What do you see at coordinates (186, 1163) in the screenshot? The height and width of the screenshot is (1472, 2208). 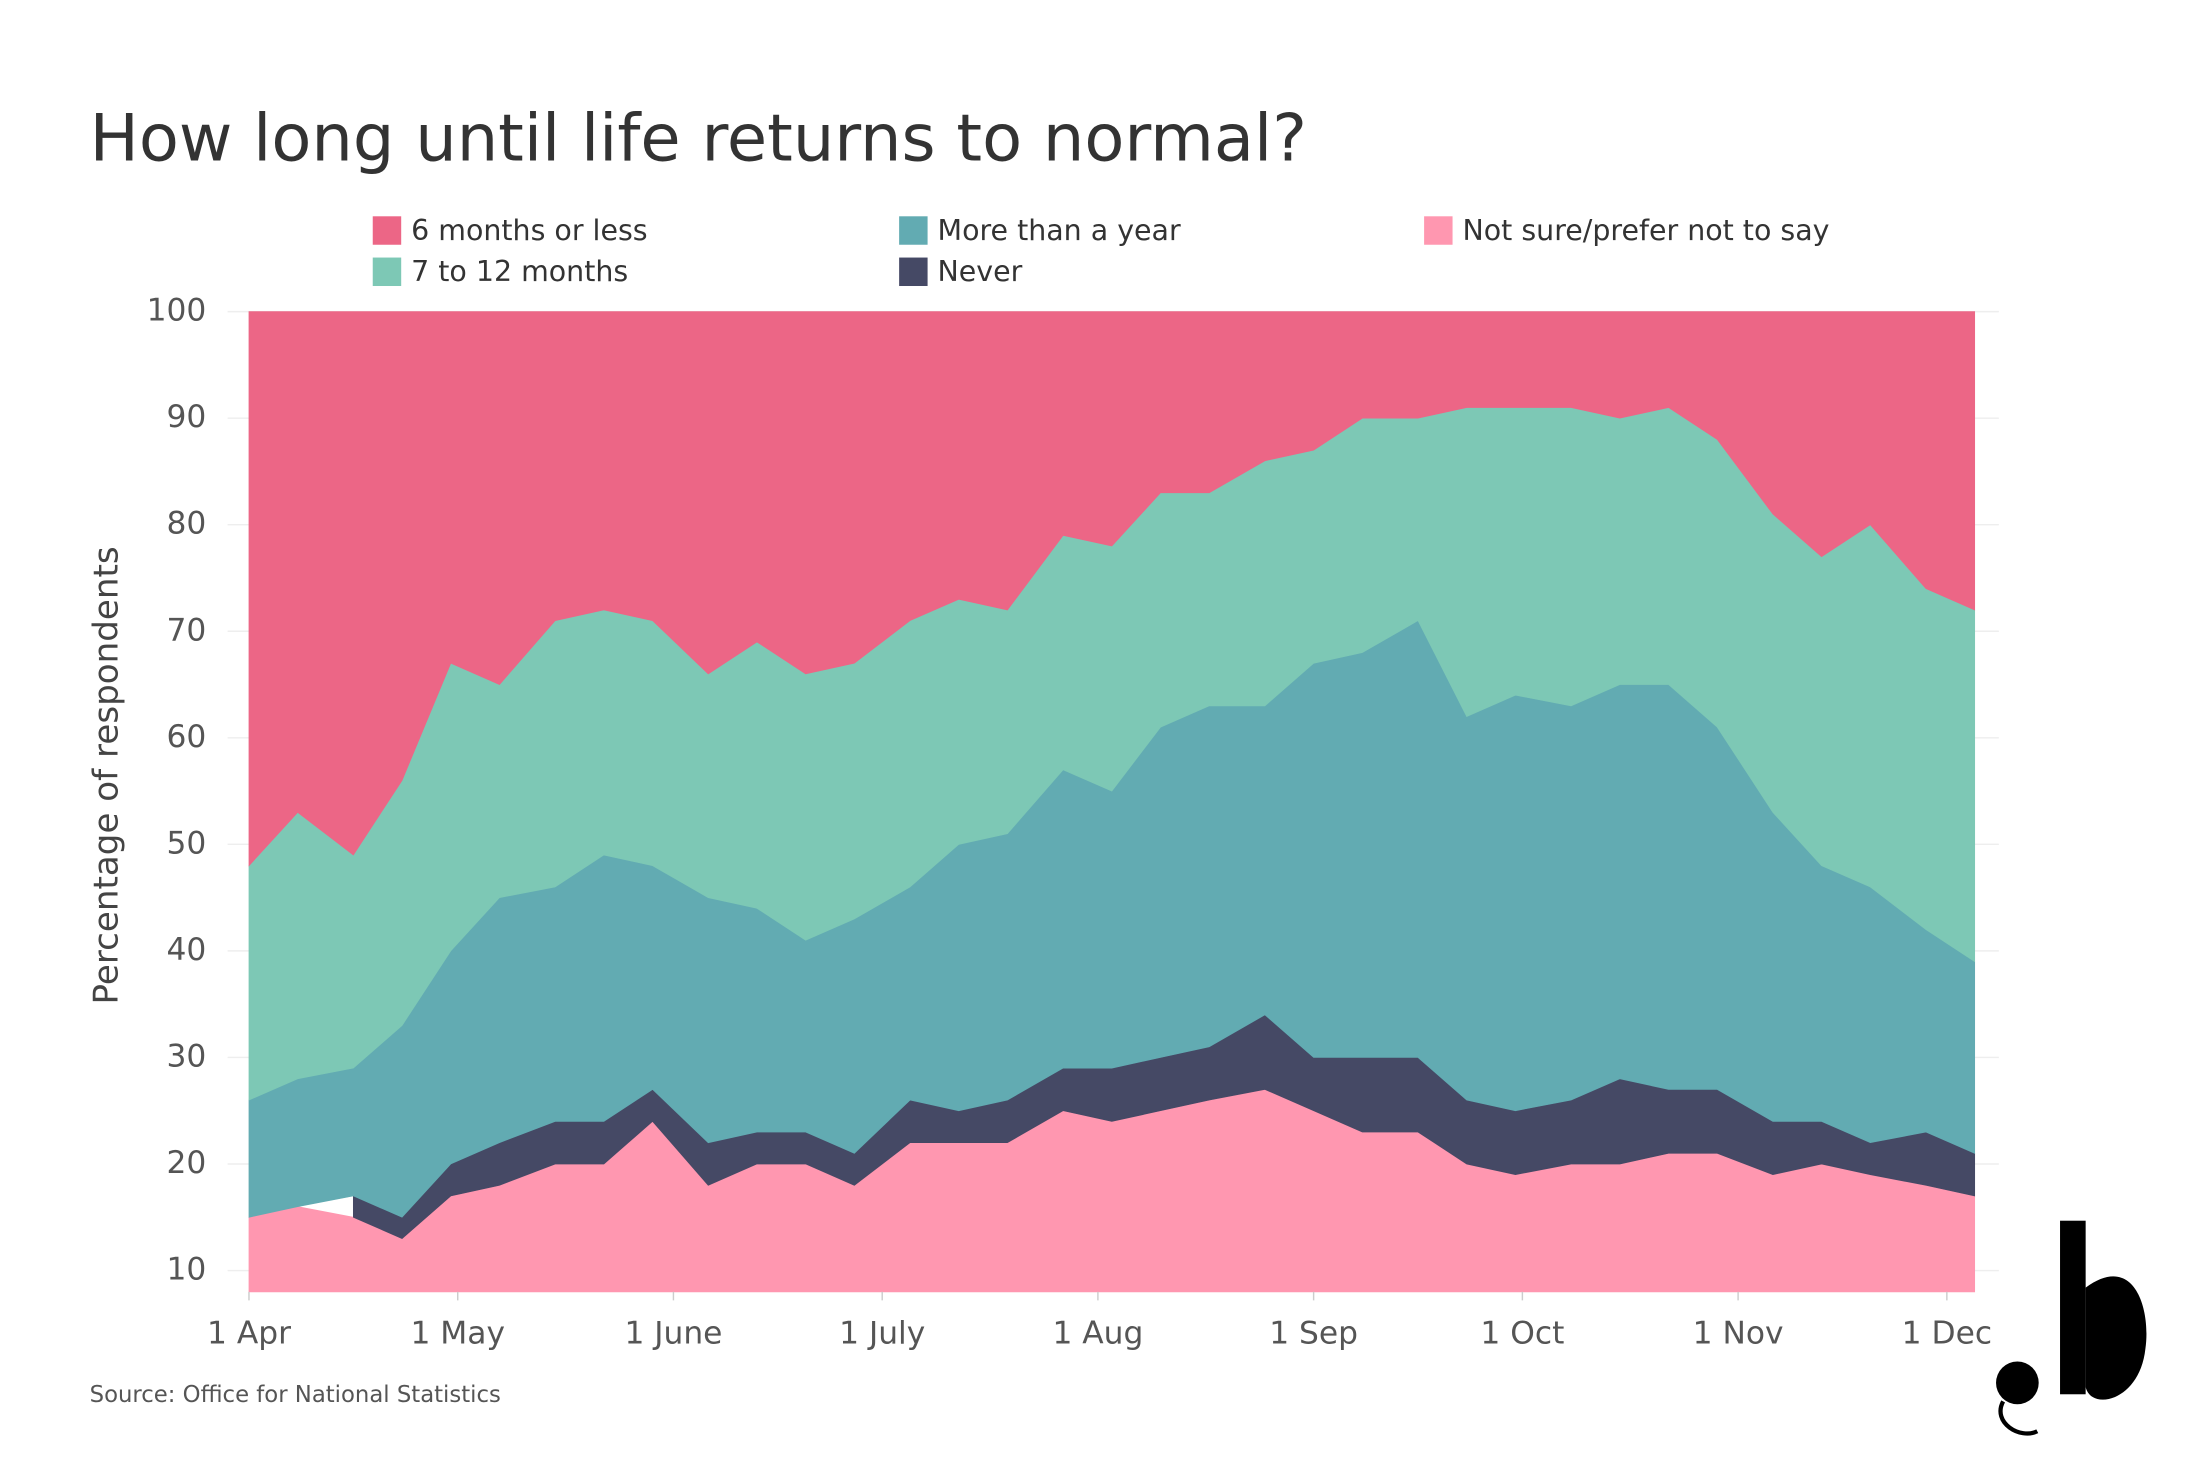 I see `y-tick-label: 20` at bounding box center [186, 1163].